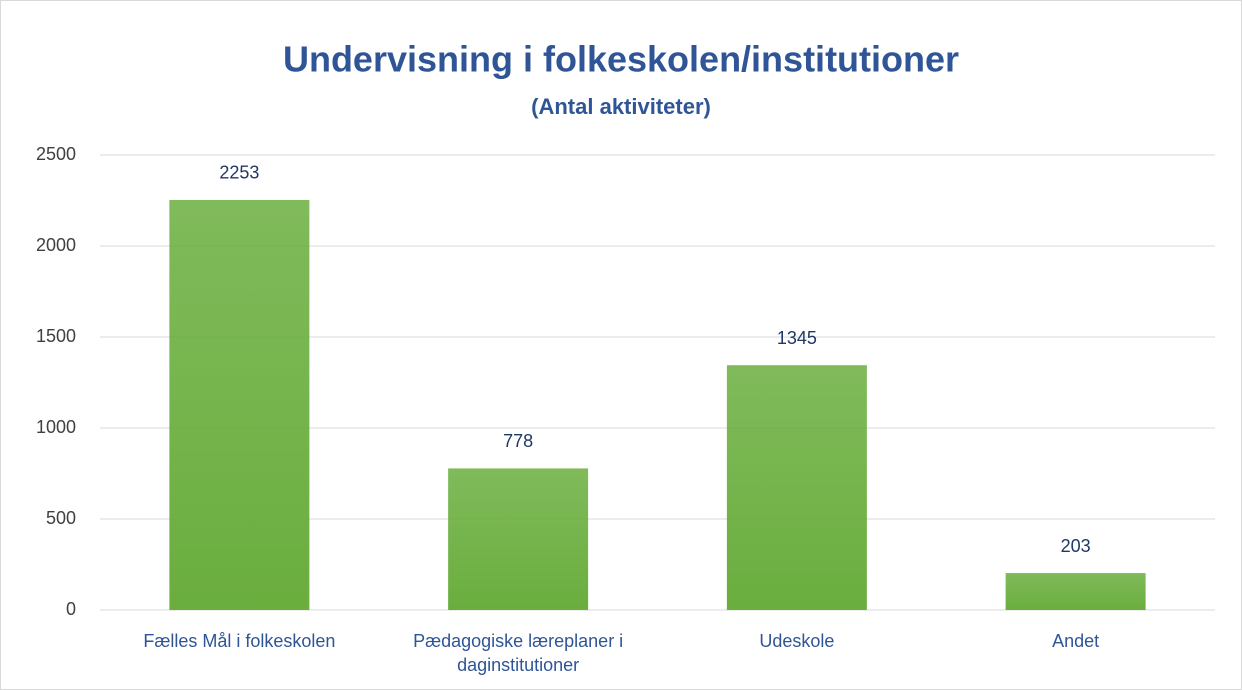 The width and height of the screenshot is (1242, 690). Describe the element at coordinates (239, 173) in the screenshot. I see `data-label: 2253` at that location.